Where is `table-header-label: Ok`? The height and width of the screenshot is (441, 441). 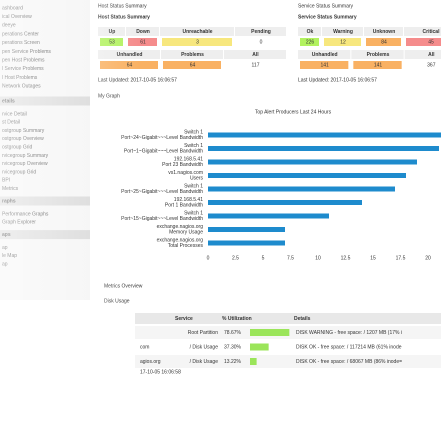
table-header-label: Ok is located at coordinates (310, 32).